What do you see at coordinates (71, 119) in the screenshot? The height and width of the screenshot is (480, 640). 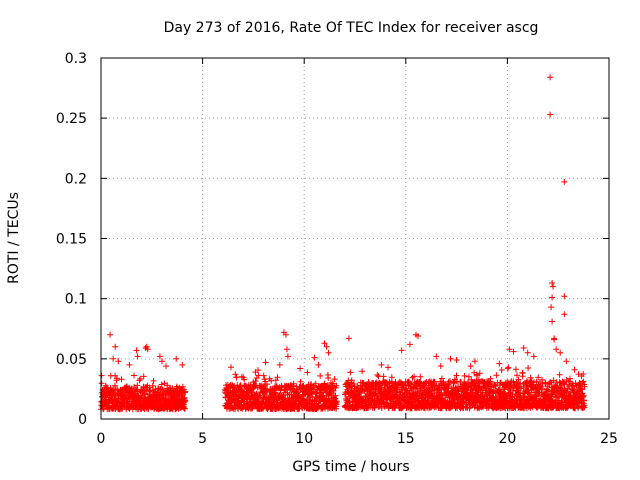 I see `y-tick-label: 0.25` at bounding box center [71, 119].